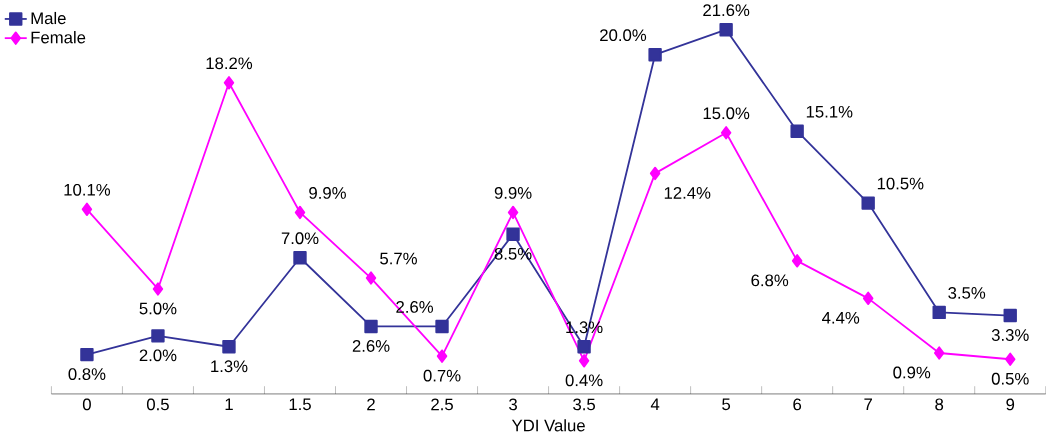 This screenshot has width=1046, height=436. Describe the element at coordinates (655, 404) in the screenshot. I see `x-tick-label: 4` at that location.